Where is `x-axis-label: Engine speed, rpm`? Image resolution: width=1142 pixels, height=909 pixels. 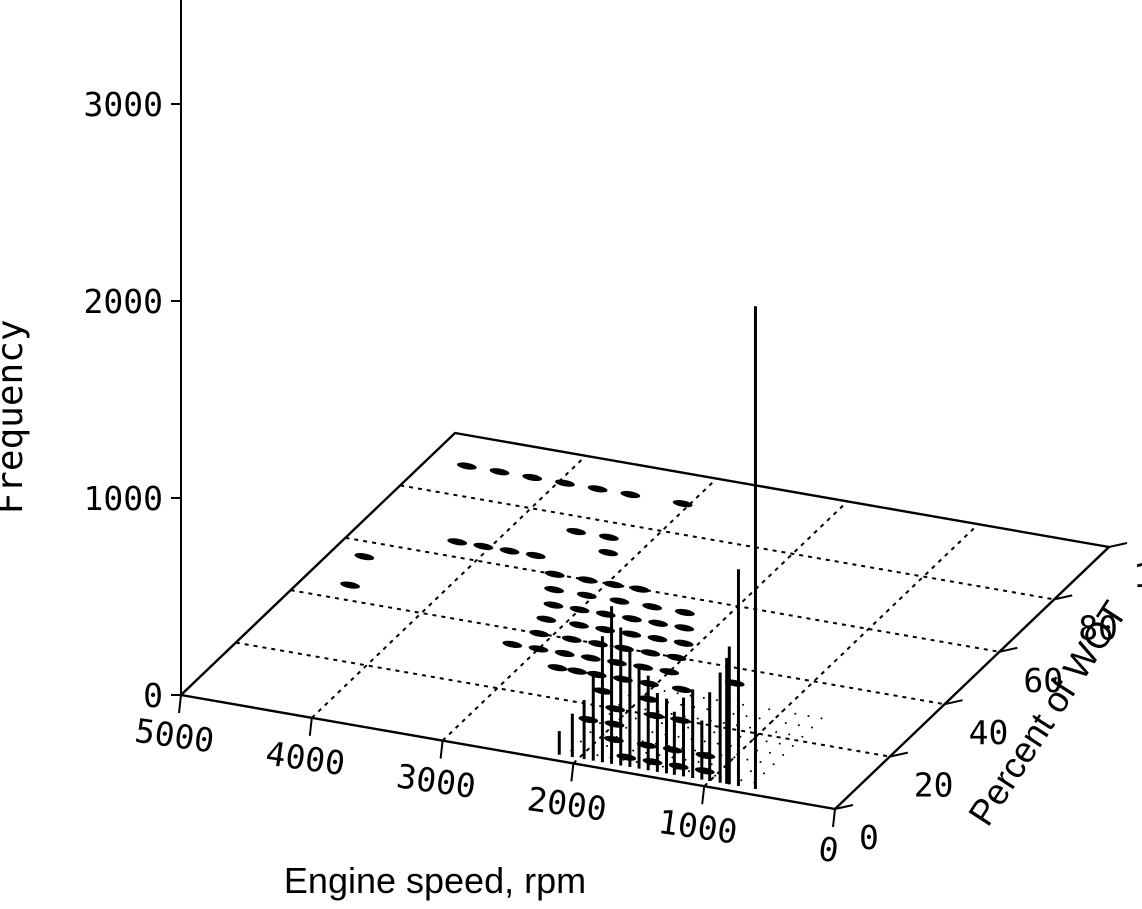
x-axis-label: Engine speed, rpm is located at coordinates (435, 880).